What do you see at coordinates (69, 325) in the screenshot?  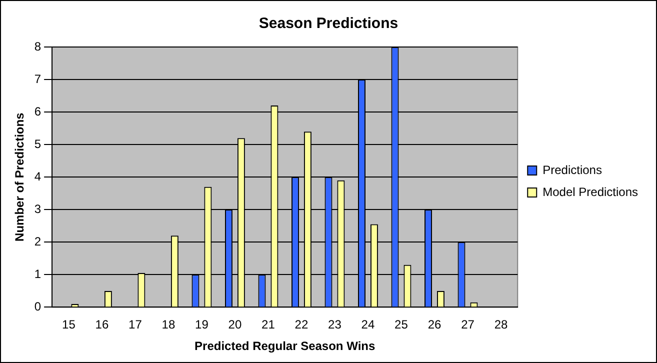 I see `x-tick-label: 15` at bounding box center [69, 325].